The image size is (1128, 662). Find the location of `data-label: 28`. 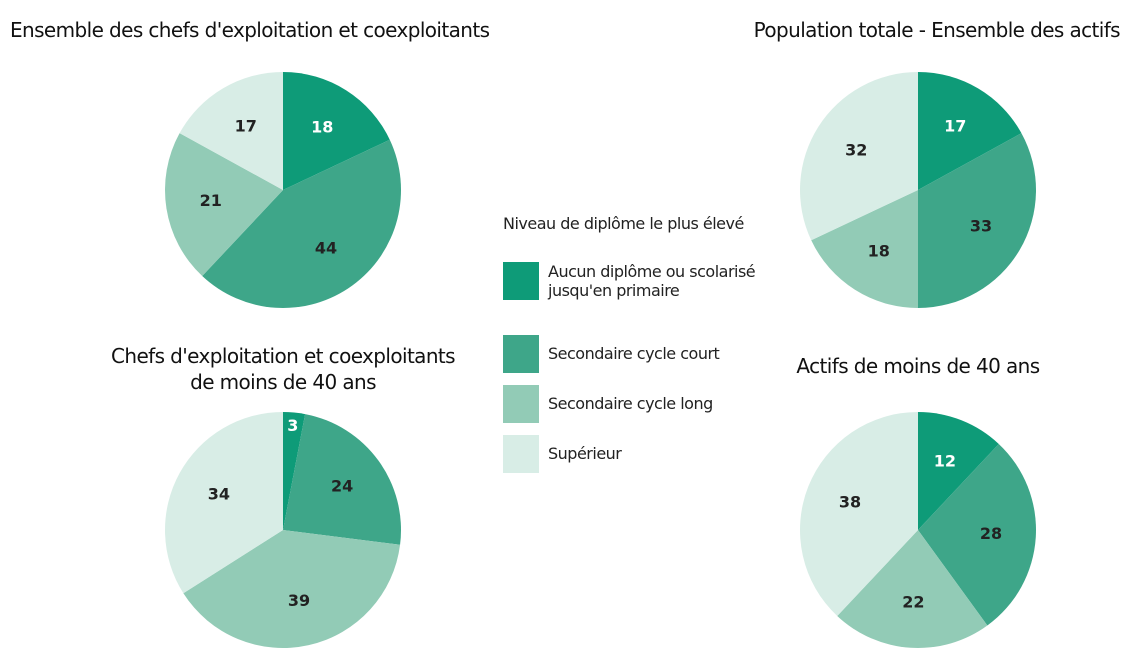

data-label: 28 is located at coordinates (991, 533).